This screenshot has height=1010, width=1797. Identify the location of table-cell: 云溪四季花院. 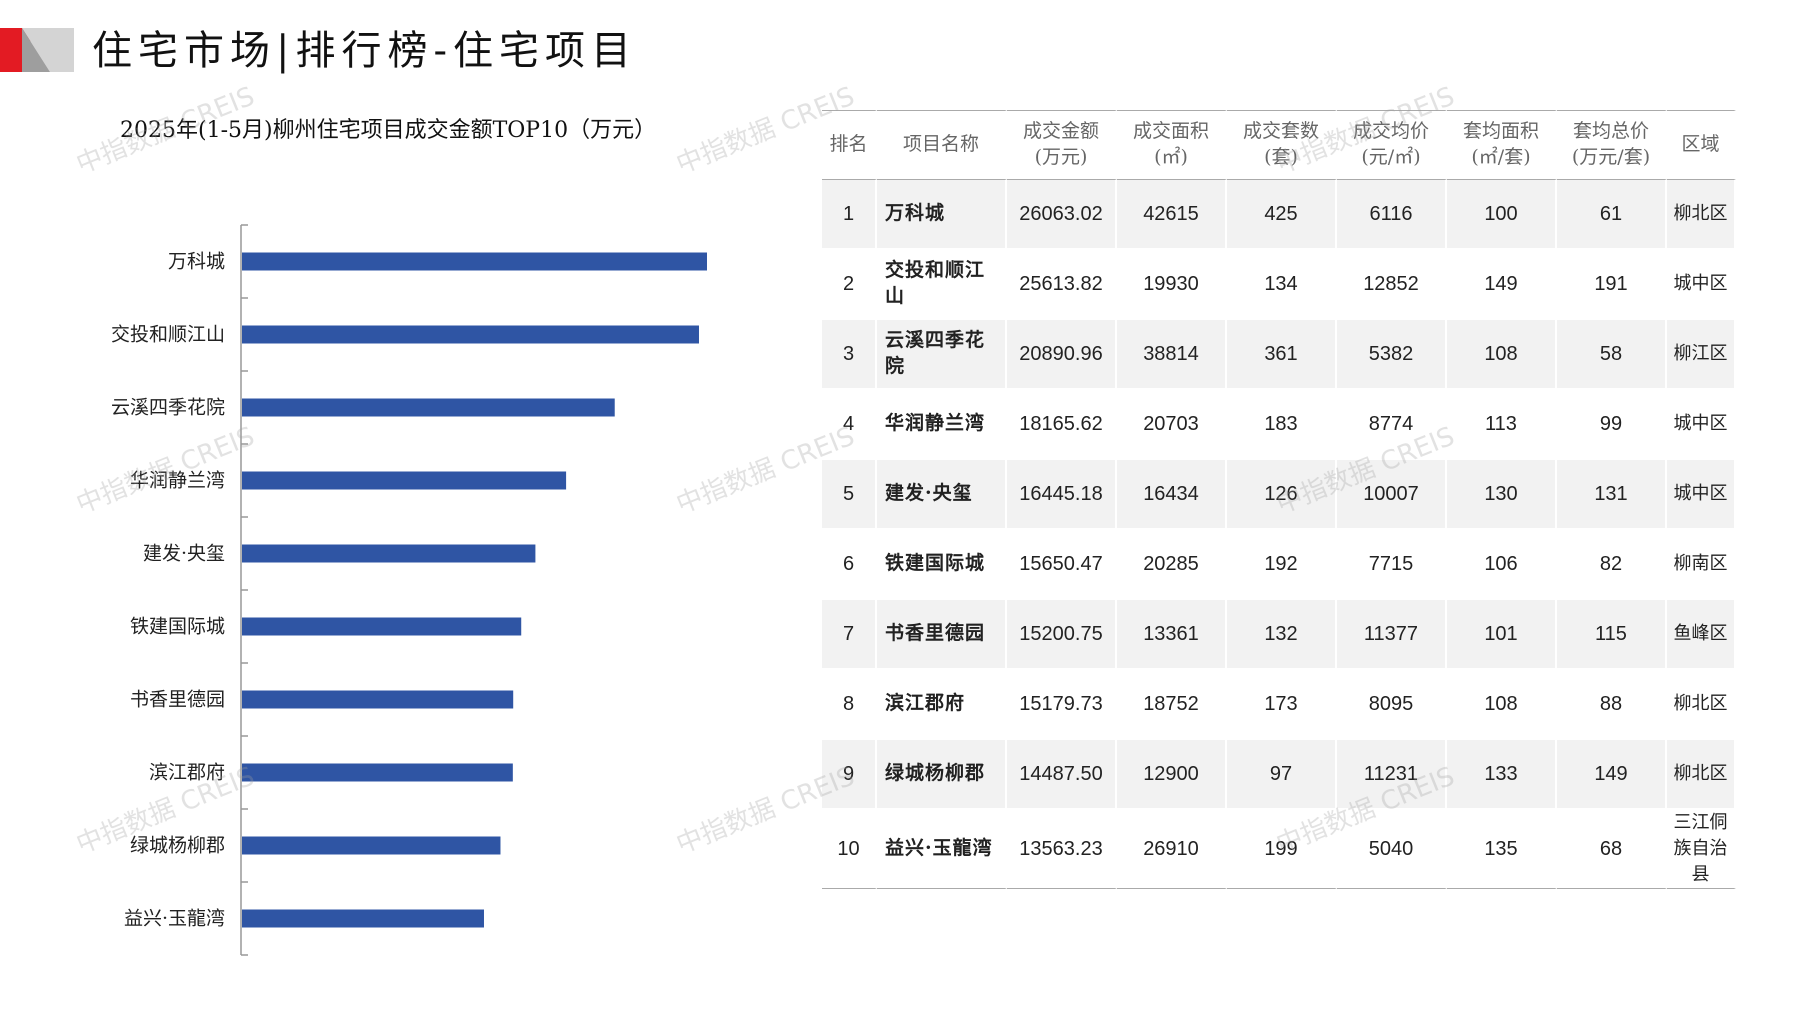
(942, 355).